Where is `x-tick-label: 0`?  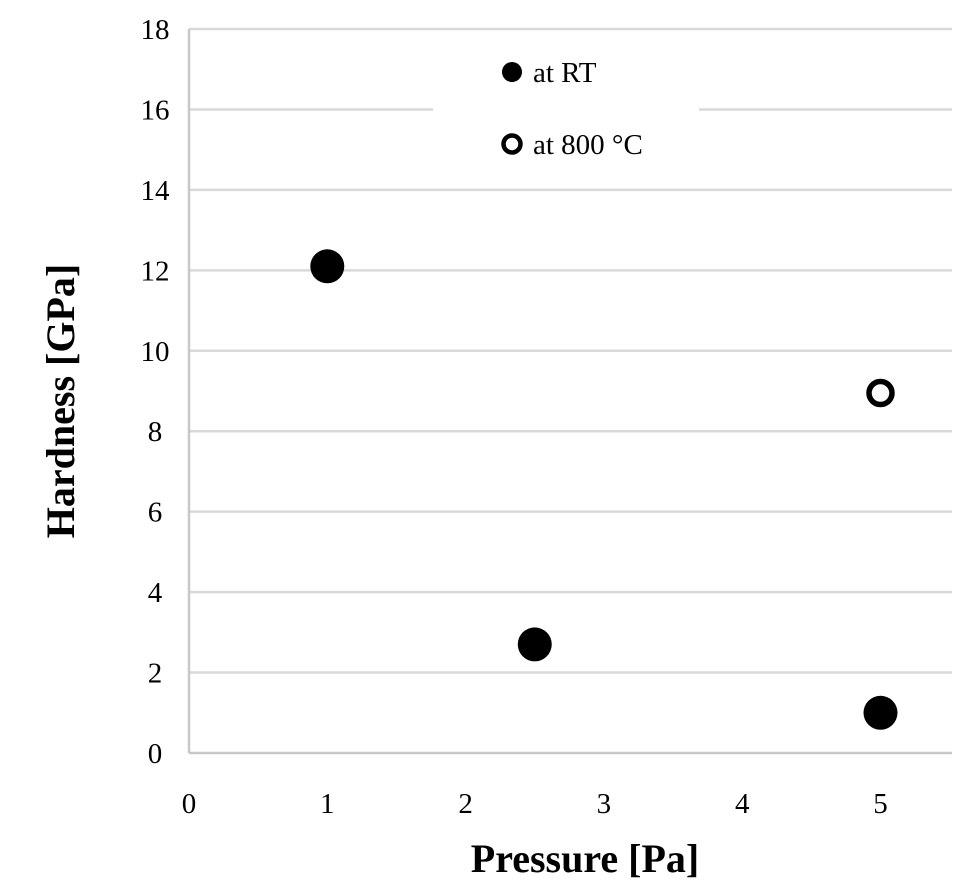
x-tick-label: 0 is located at coordinates (189, 804).